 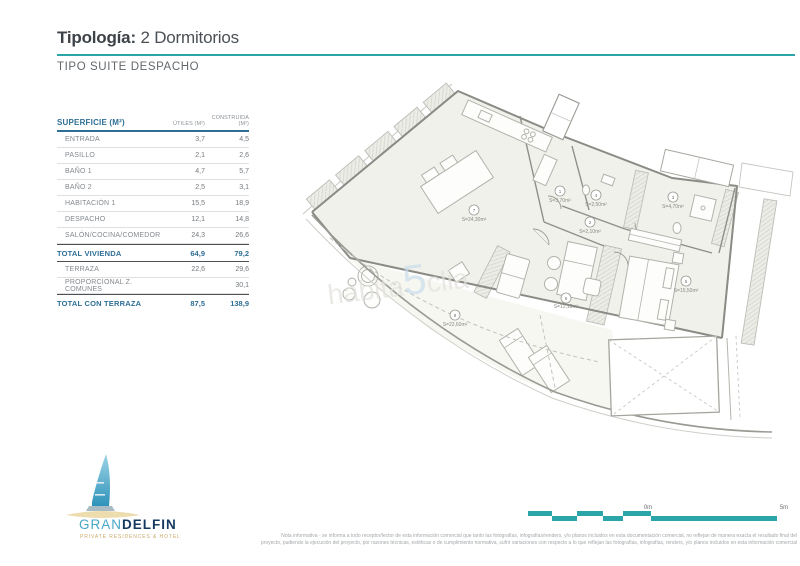 I want to click on row-label: HABITACIÓN 1, so click(x=90, y=203).